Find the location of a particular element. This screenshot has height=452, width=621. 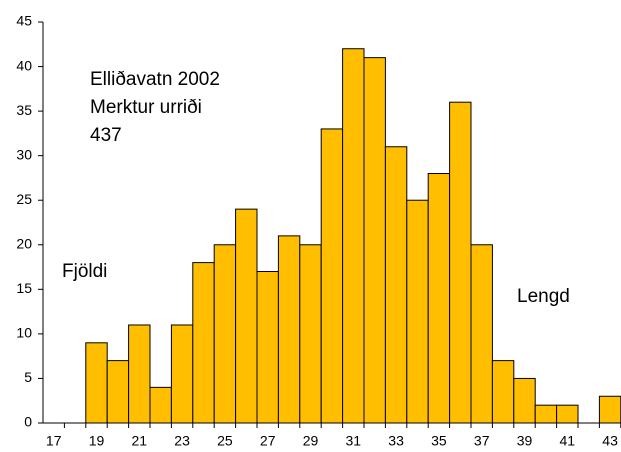

x-tick-label: 23 is located at coordinates (182, 441).